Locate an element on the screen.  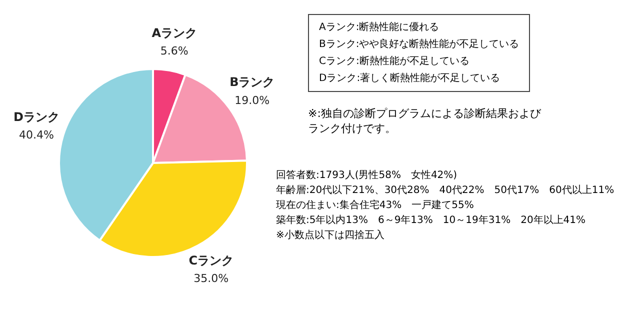
text: 築年数:5年以内13% 6～9年13% 10～19年31% 20年以上41% is located at coordinates (431, 221).